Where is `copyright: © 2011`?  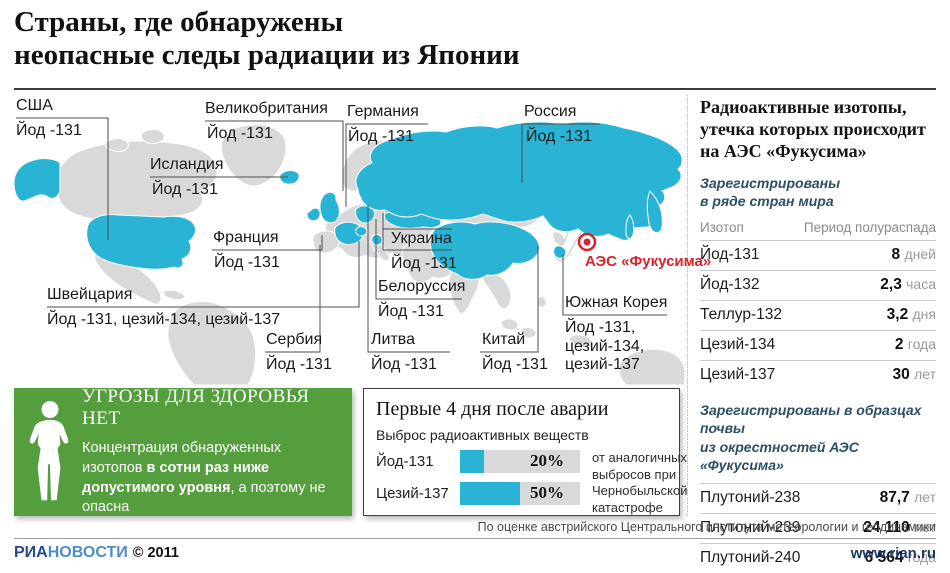 copyright: © 2011 is located at coordinates (155, 553).